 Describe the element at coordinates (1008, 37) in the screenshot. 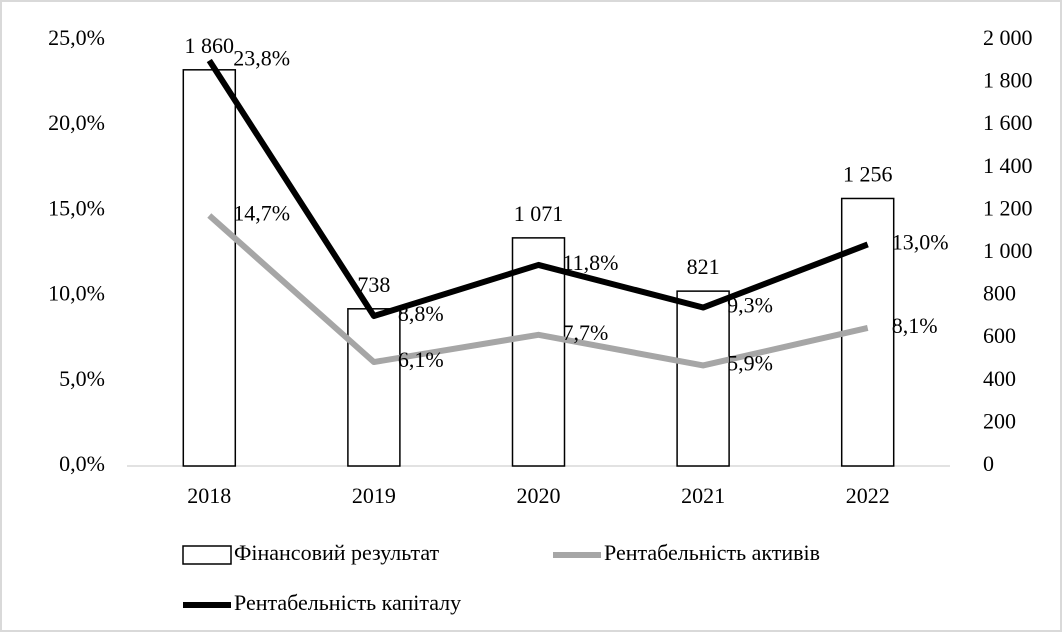

I see `y2-tick-label: 2 000` at that location.